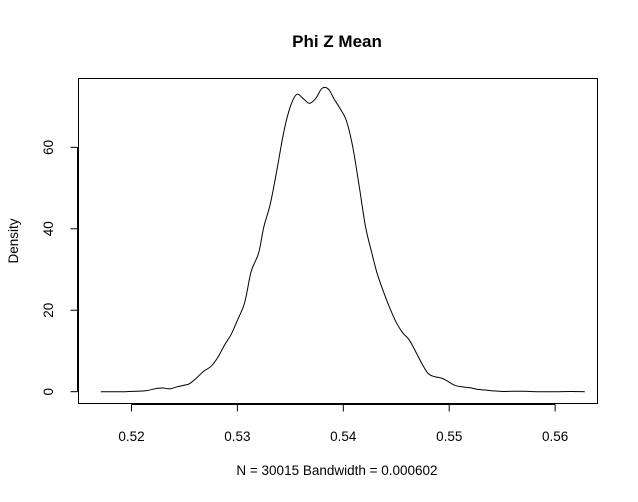 This screenshot has width=638, height=502. Describe the element at coordinates (343, 436) in the screenshot. I see `x-tick-label: 0.54` at that location.